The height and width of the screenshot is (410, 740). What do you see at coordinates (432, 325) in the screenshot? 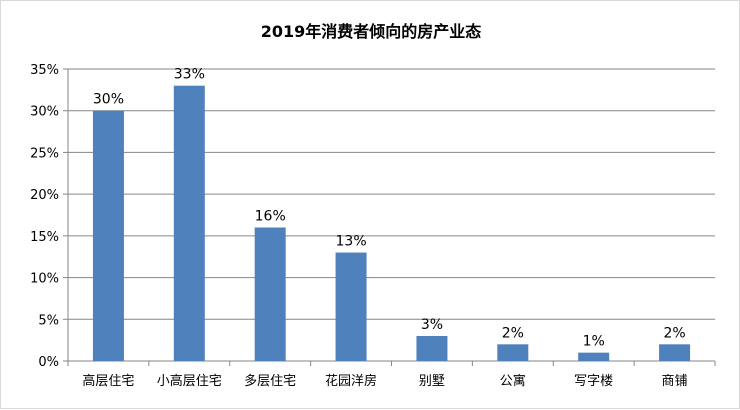
I see `data-label: 3%` at bounding box center [432, 325].